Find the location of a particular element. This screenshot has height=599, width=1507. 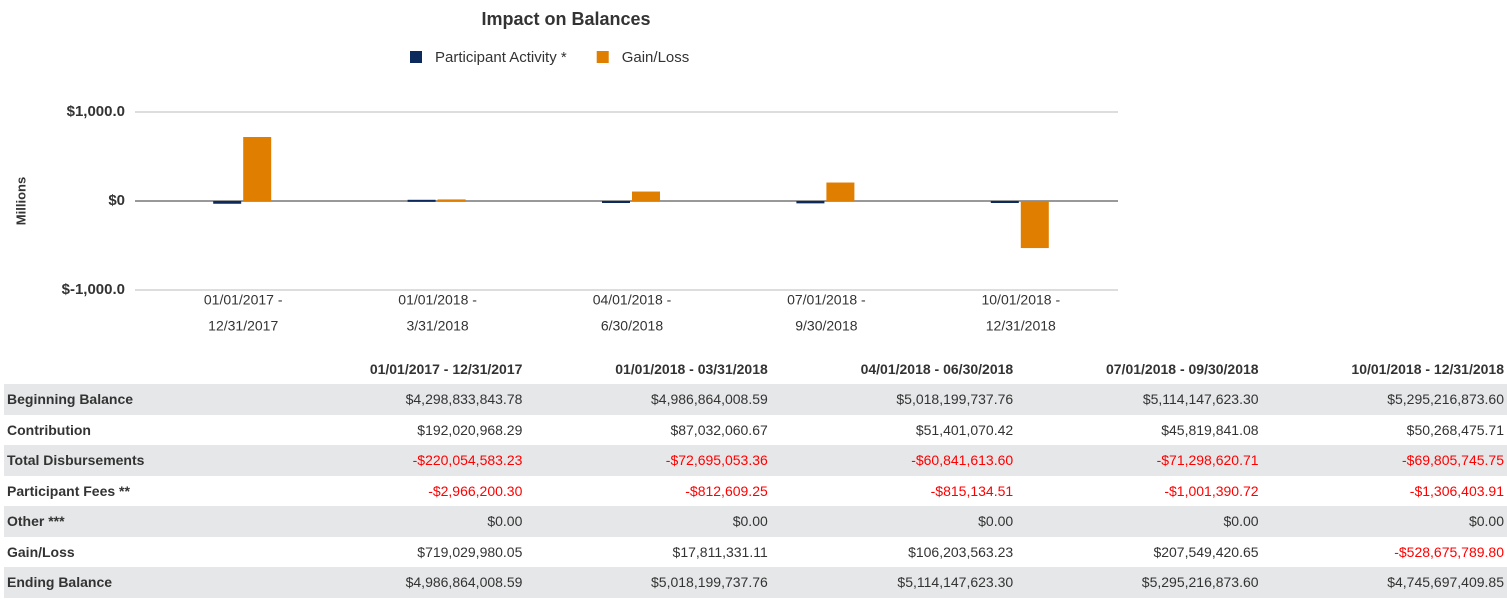

value-cell: -$1,001,390.72 is located at coordinates (1211, 490).